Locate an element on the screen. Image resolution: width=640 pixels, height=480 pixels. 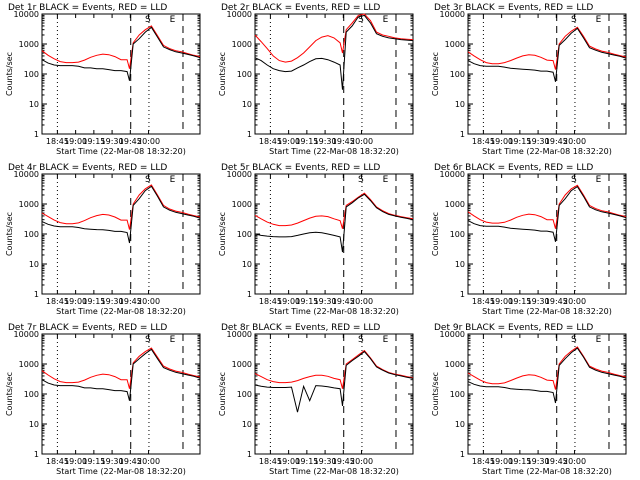
chart-title: Det 2r BLACK = Events, RED = LLD is located at coordinates (300, 8).